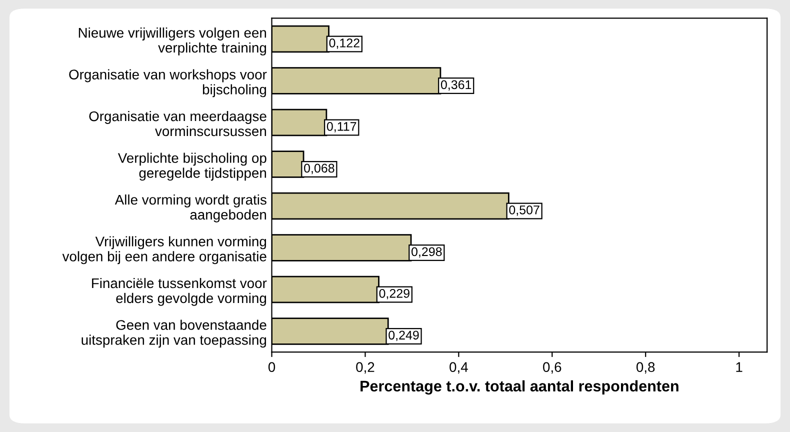 This screenshot has height=432, width=790. What do you see at coordinates (179, 292) in the screenshot?
I see `y-tick-label: Financiële tussenkomst voor elders gevolgde vorming` at bounding box center [179, 292].